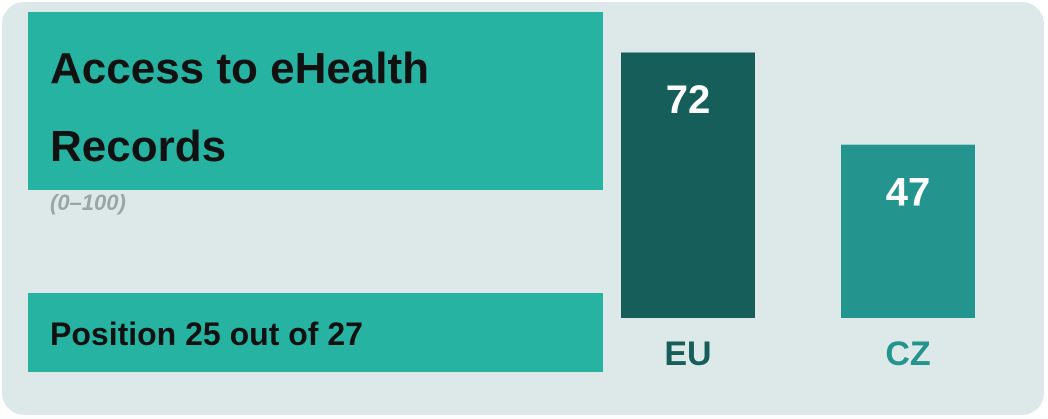  I want to click on value-label: 72, so click(688, 100).